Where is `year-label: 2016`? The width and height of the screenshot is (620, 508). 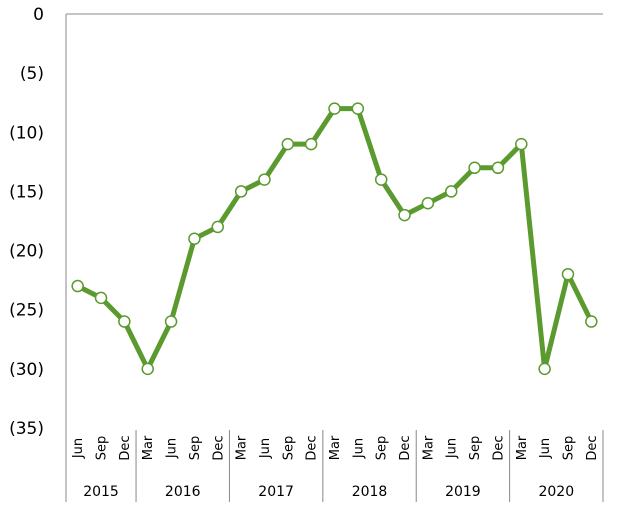
year-label: 2016 is located at coordinates (183, 492).